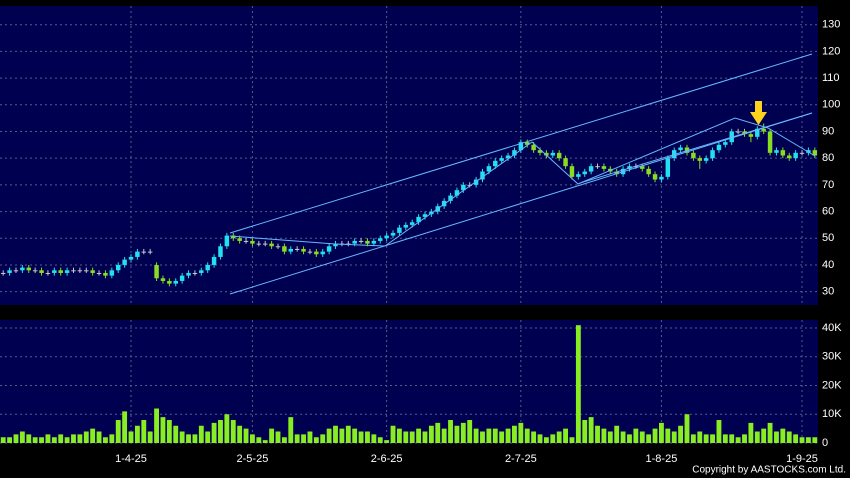 This screenshot has height=478, width=850. I want to click on volume-tick-label: 20K, so click(832, 385).